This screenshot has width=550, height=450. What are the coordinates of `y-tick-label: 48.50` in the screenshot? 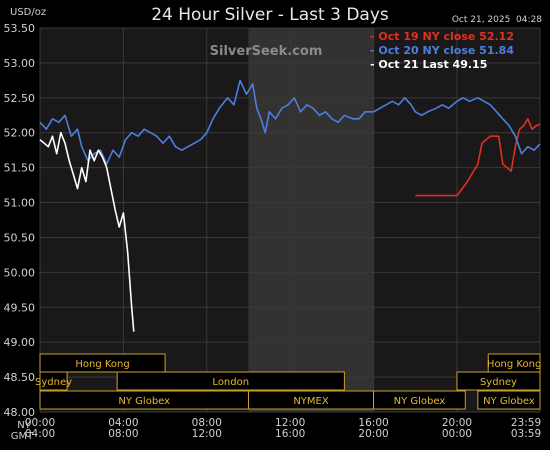 It's located at (20, 377).